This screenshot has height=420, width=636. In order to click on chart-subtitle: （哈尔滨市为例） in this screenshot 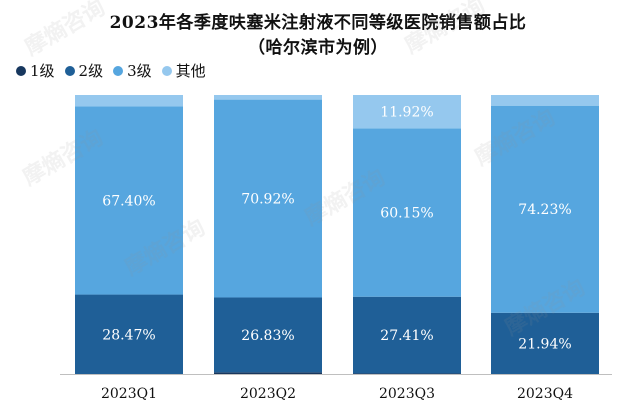, I will do `click(318, 48)`.